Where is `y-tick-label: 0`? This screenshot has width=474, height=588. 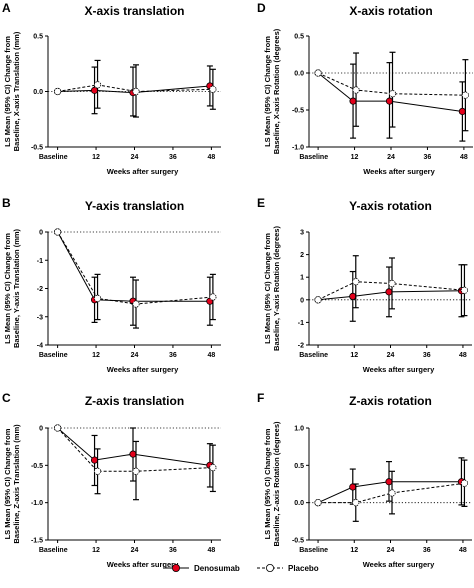 y-tick-label: 0 is located at coordinates (302, 300).